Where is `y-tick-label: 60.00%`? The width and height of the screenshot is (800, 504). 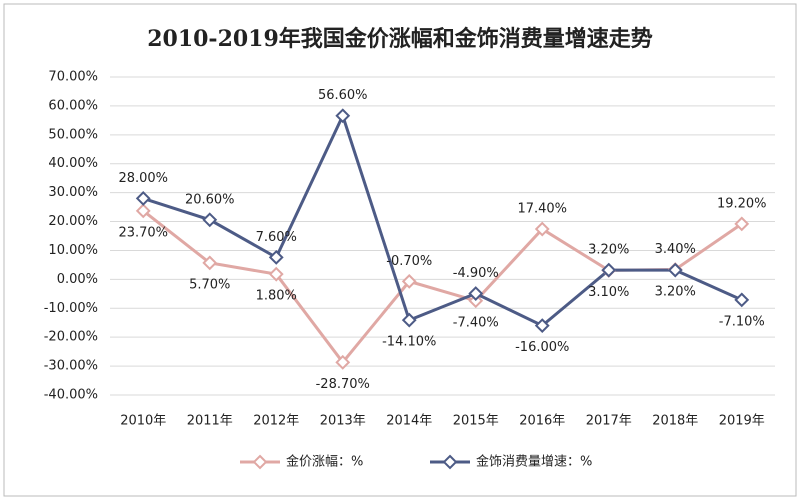
y-tick-label: 60.00% is located at coordinates (73, 105).